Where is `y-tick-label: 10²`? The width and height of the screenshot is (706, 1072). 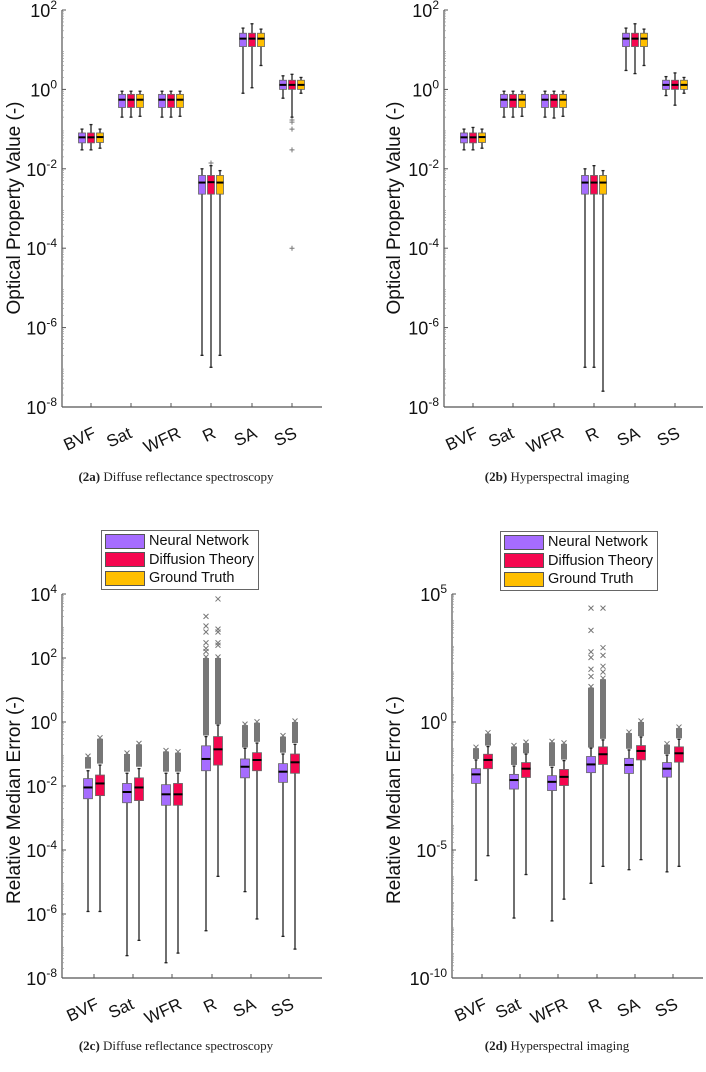 y-tick-label: 10² is located at coordinates (43, 657).